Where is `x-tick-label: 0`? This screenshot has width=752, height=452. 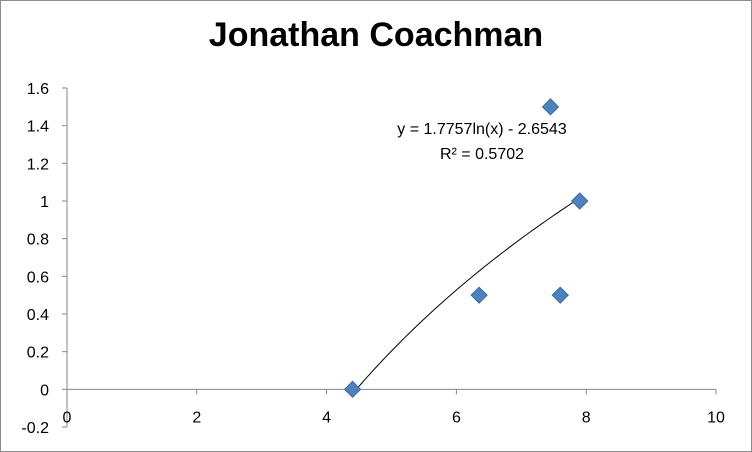 x-tick-label: 0 is located at coordinates (67, 417).